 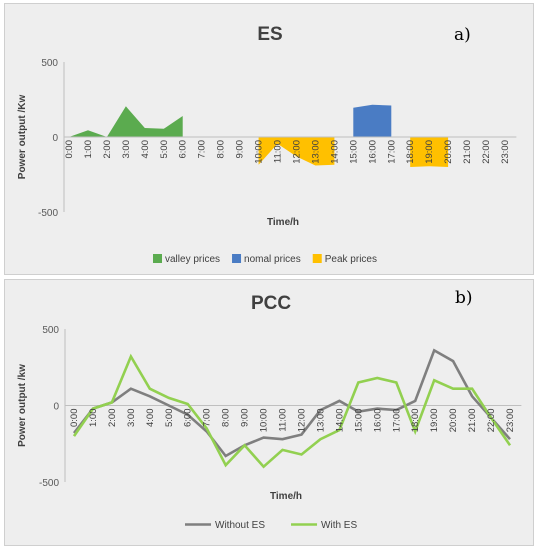 I want to click on area-nomal-prices, so click(x=372, y=120).